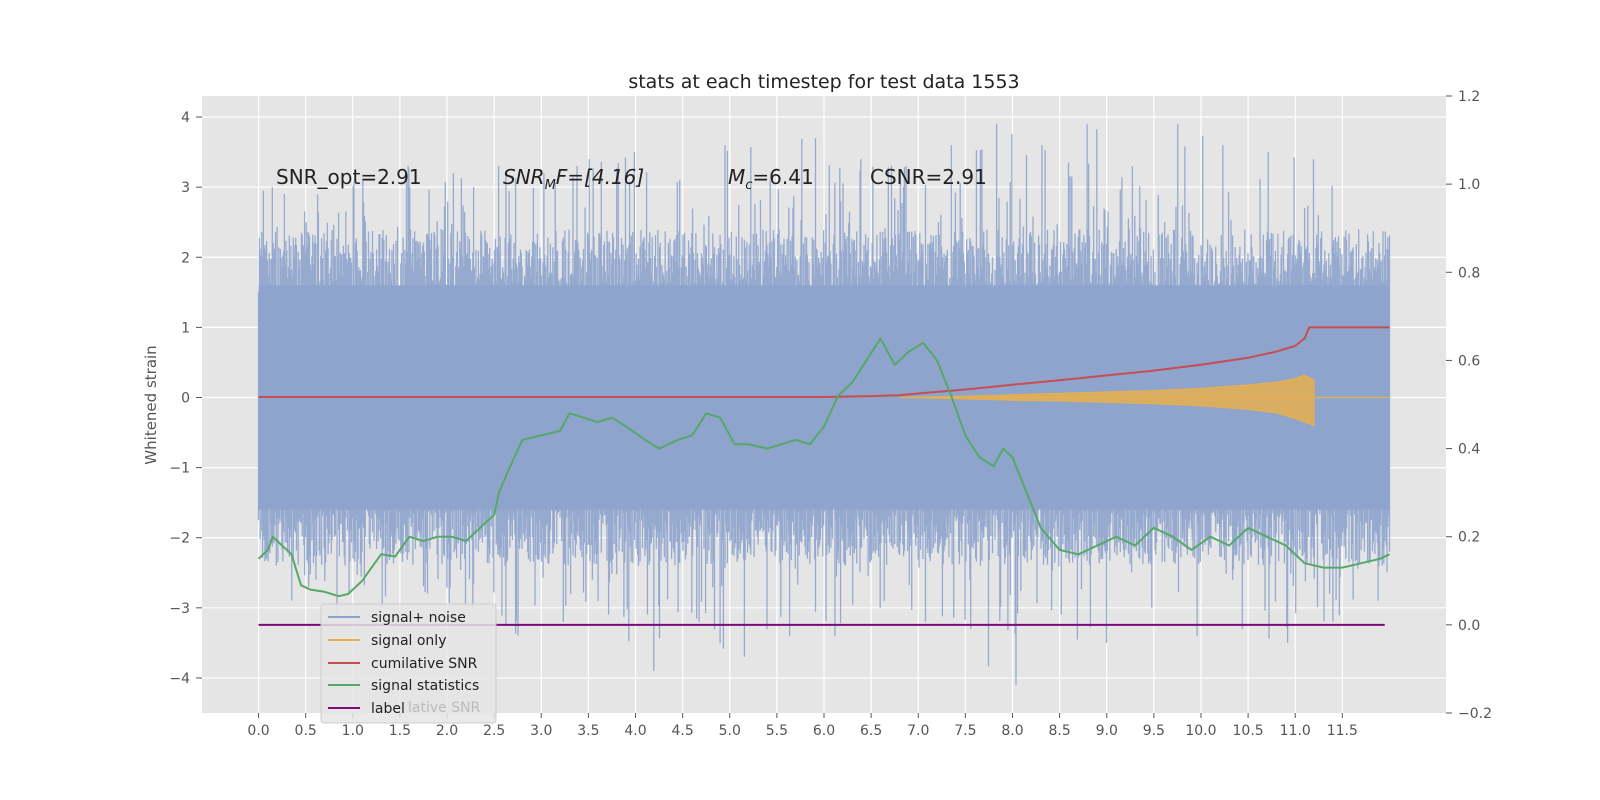 The image size is (1600, 800). Describe the element at coordinates (1295, 731) in the screenshot. I see `x-tick-label: 11.0` at that location.